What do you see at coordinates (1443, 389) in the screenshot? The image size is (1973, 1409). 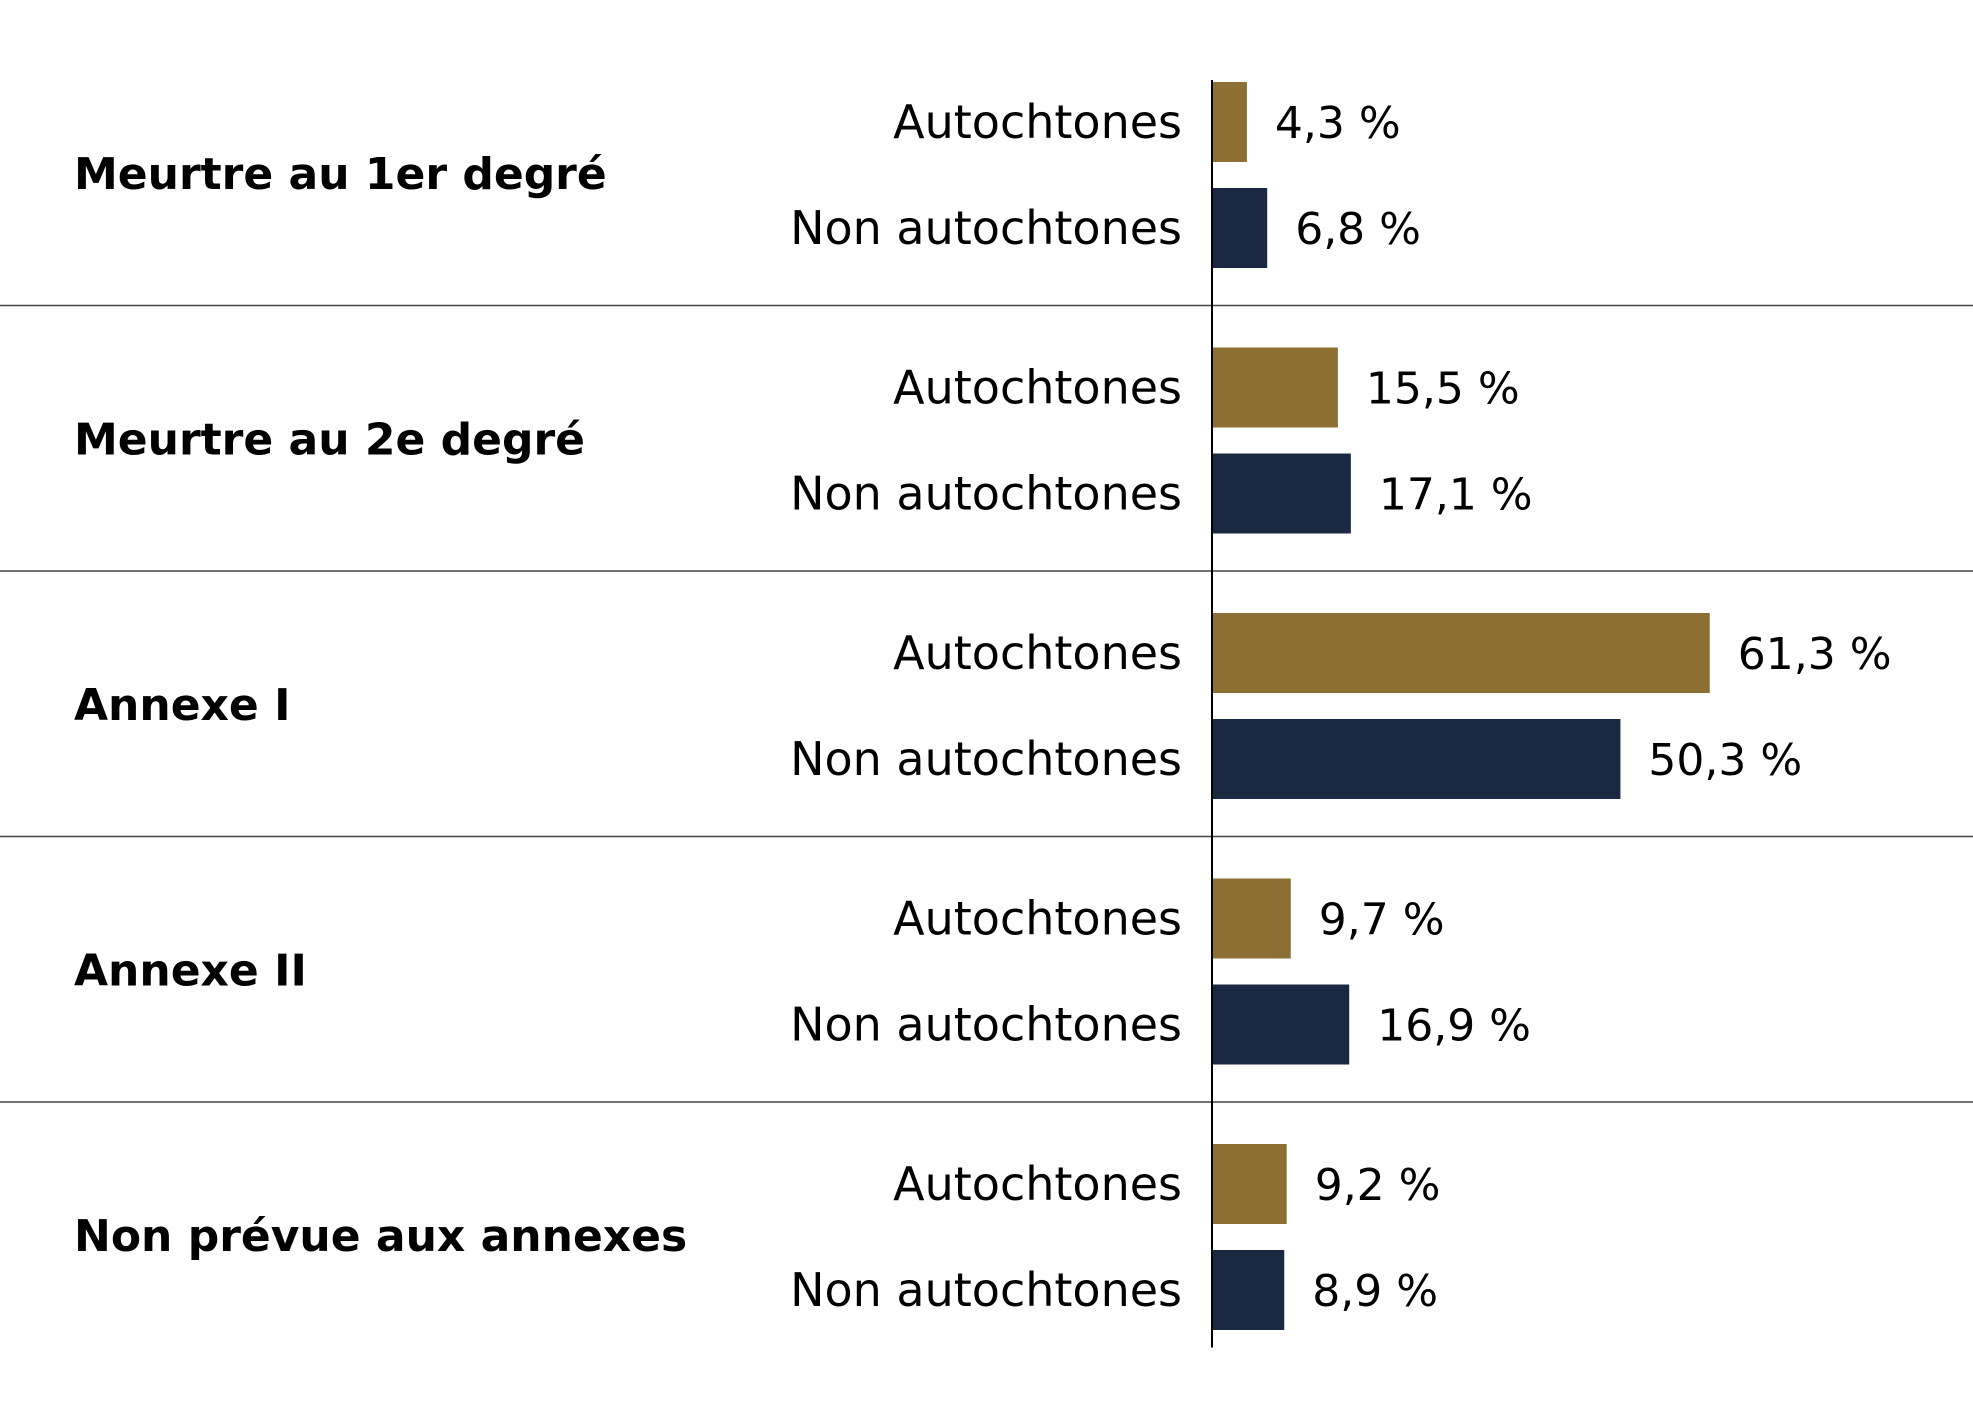 I see `value-label: 15,5 %` at bounding box center [1443, 389].